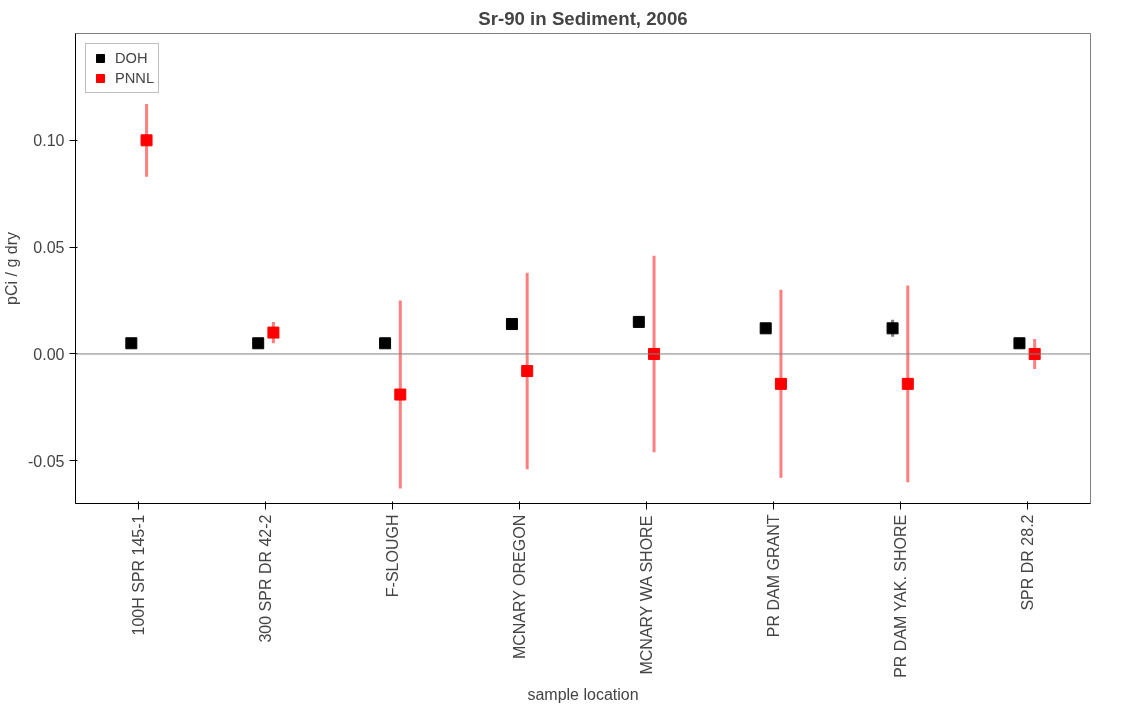  What do you see at coordinates (131, 58) in the screenshot?
I see `legend-label: DOH` at bounding box center [131, 58].